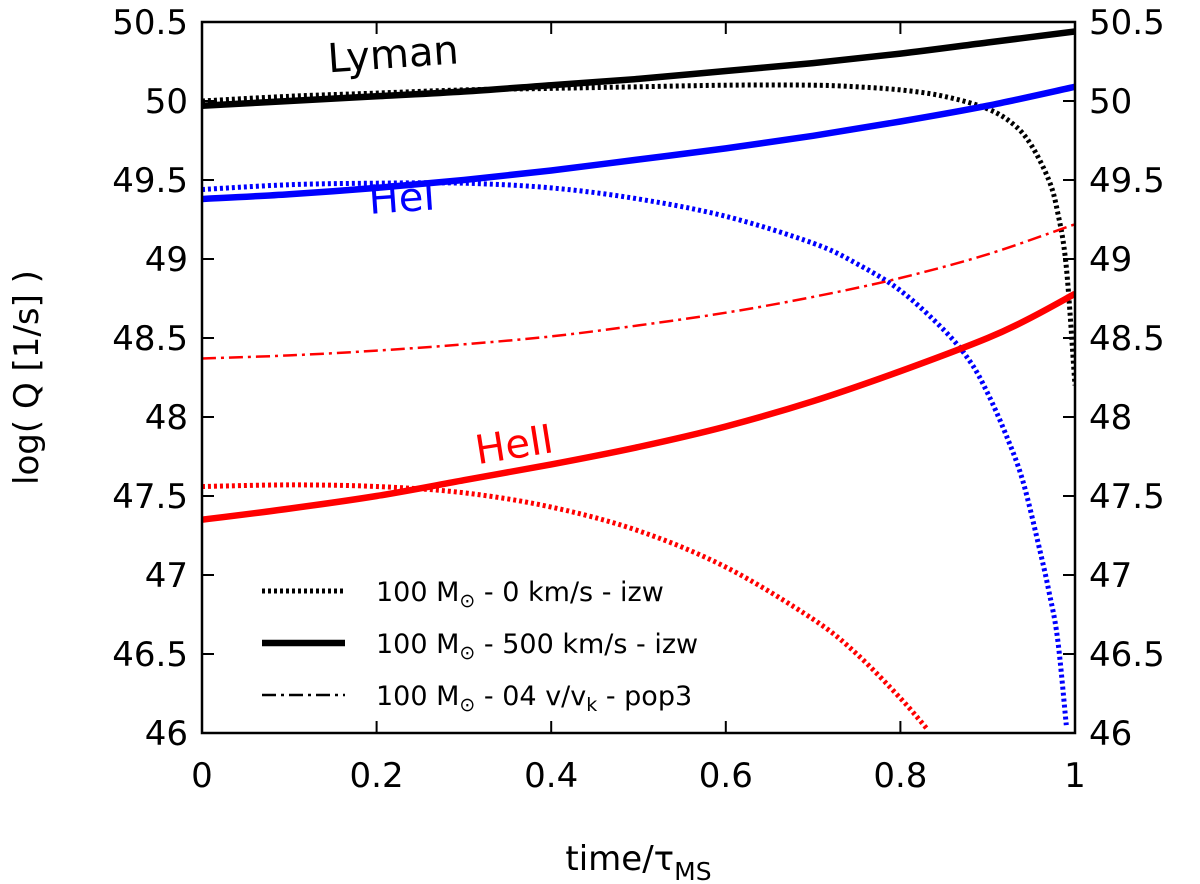 Image resolution: width=1200 pixels, height=884 pixels. What do you see at coordinates (1110, 576) in the screenshot?
I see `y-tick-label-right: 47` at bounding box center [1110, 576].